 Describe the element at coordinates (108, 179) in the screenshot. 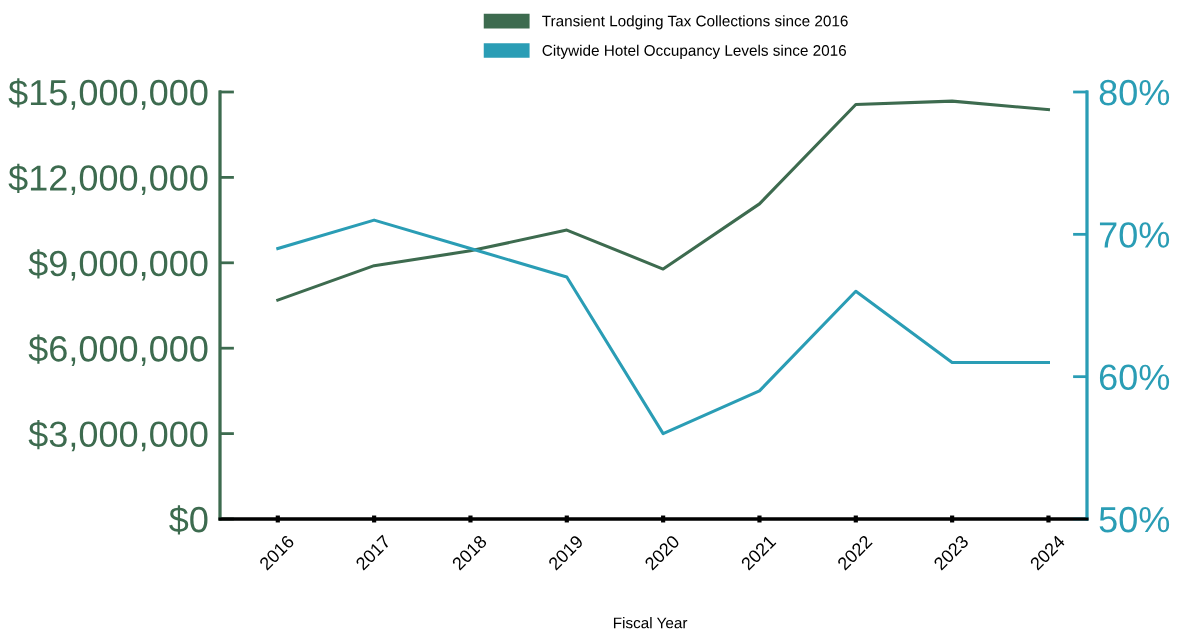

I see `y-tick-label: $12,000,000` at that location.